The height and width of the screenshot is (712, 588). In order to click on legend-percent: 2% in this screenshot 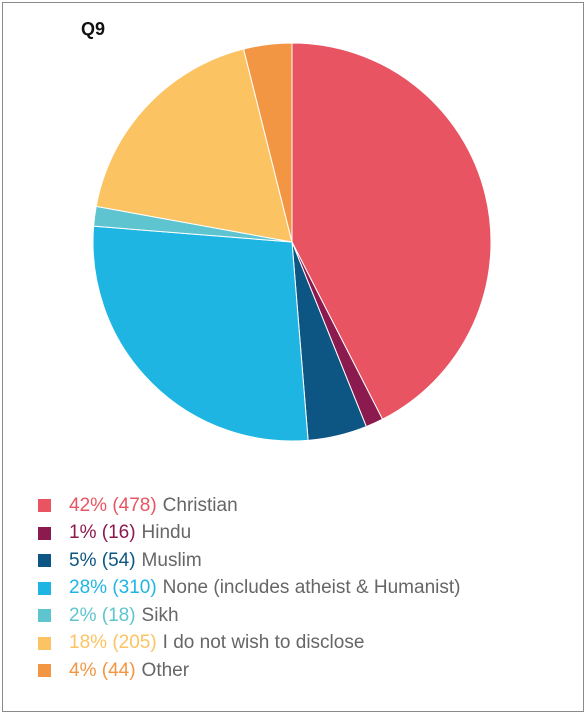, I will do `click(83, 615)`.